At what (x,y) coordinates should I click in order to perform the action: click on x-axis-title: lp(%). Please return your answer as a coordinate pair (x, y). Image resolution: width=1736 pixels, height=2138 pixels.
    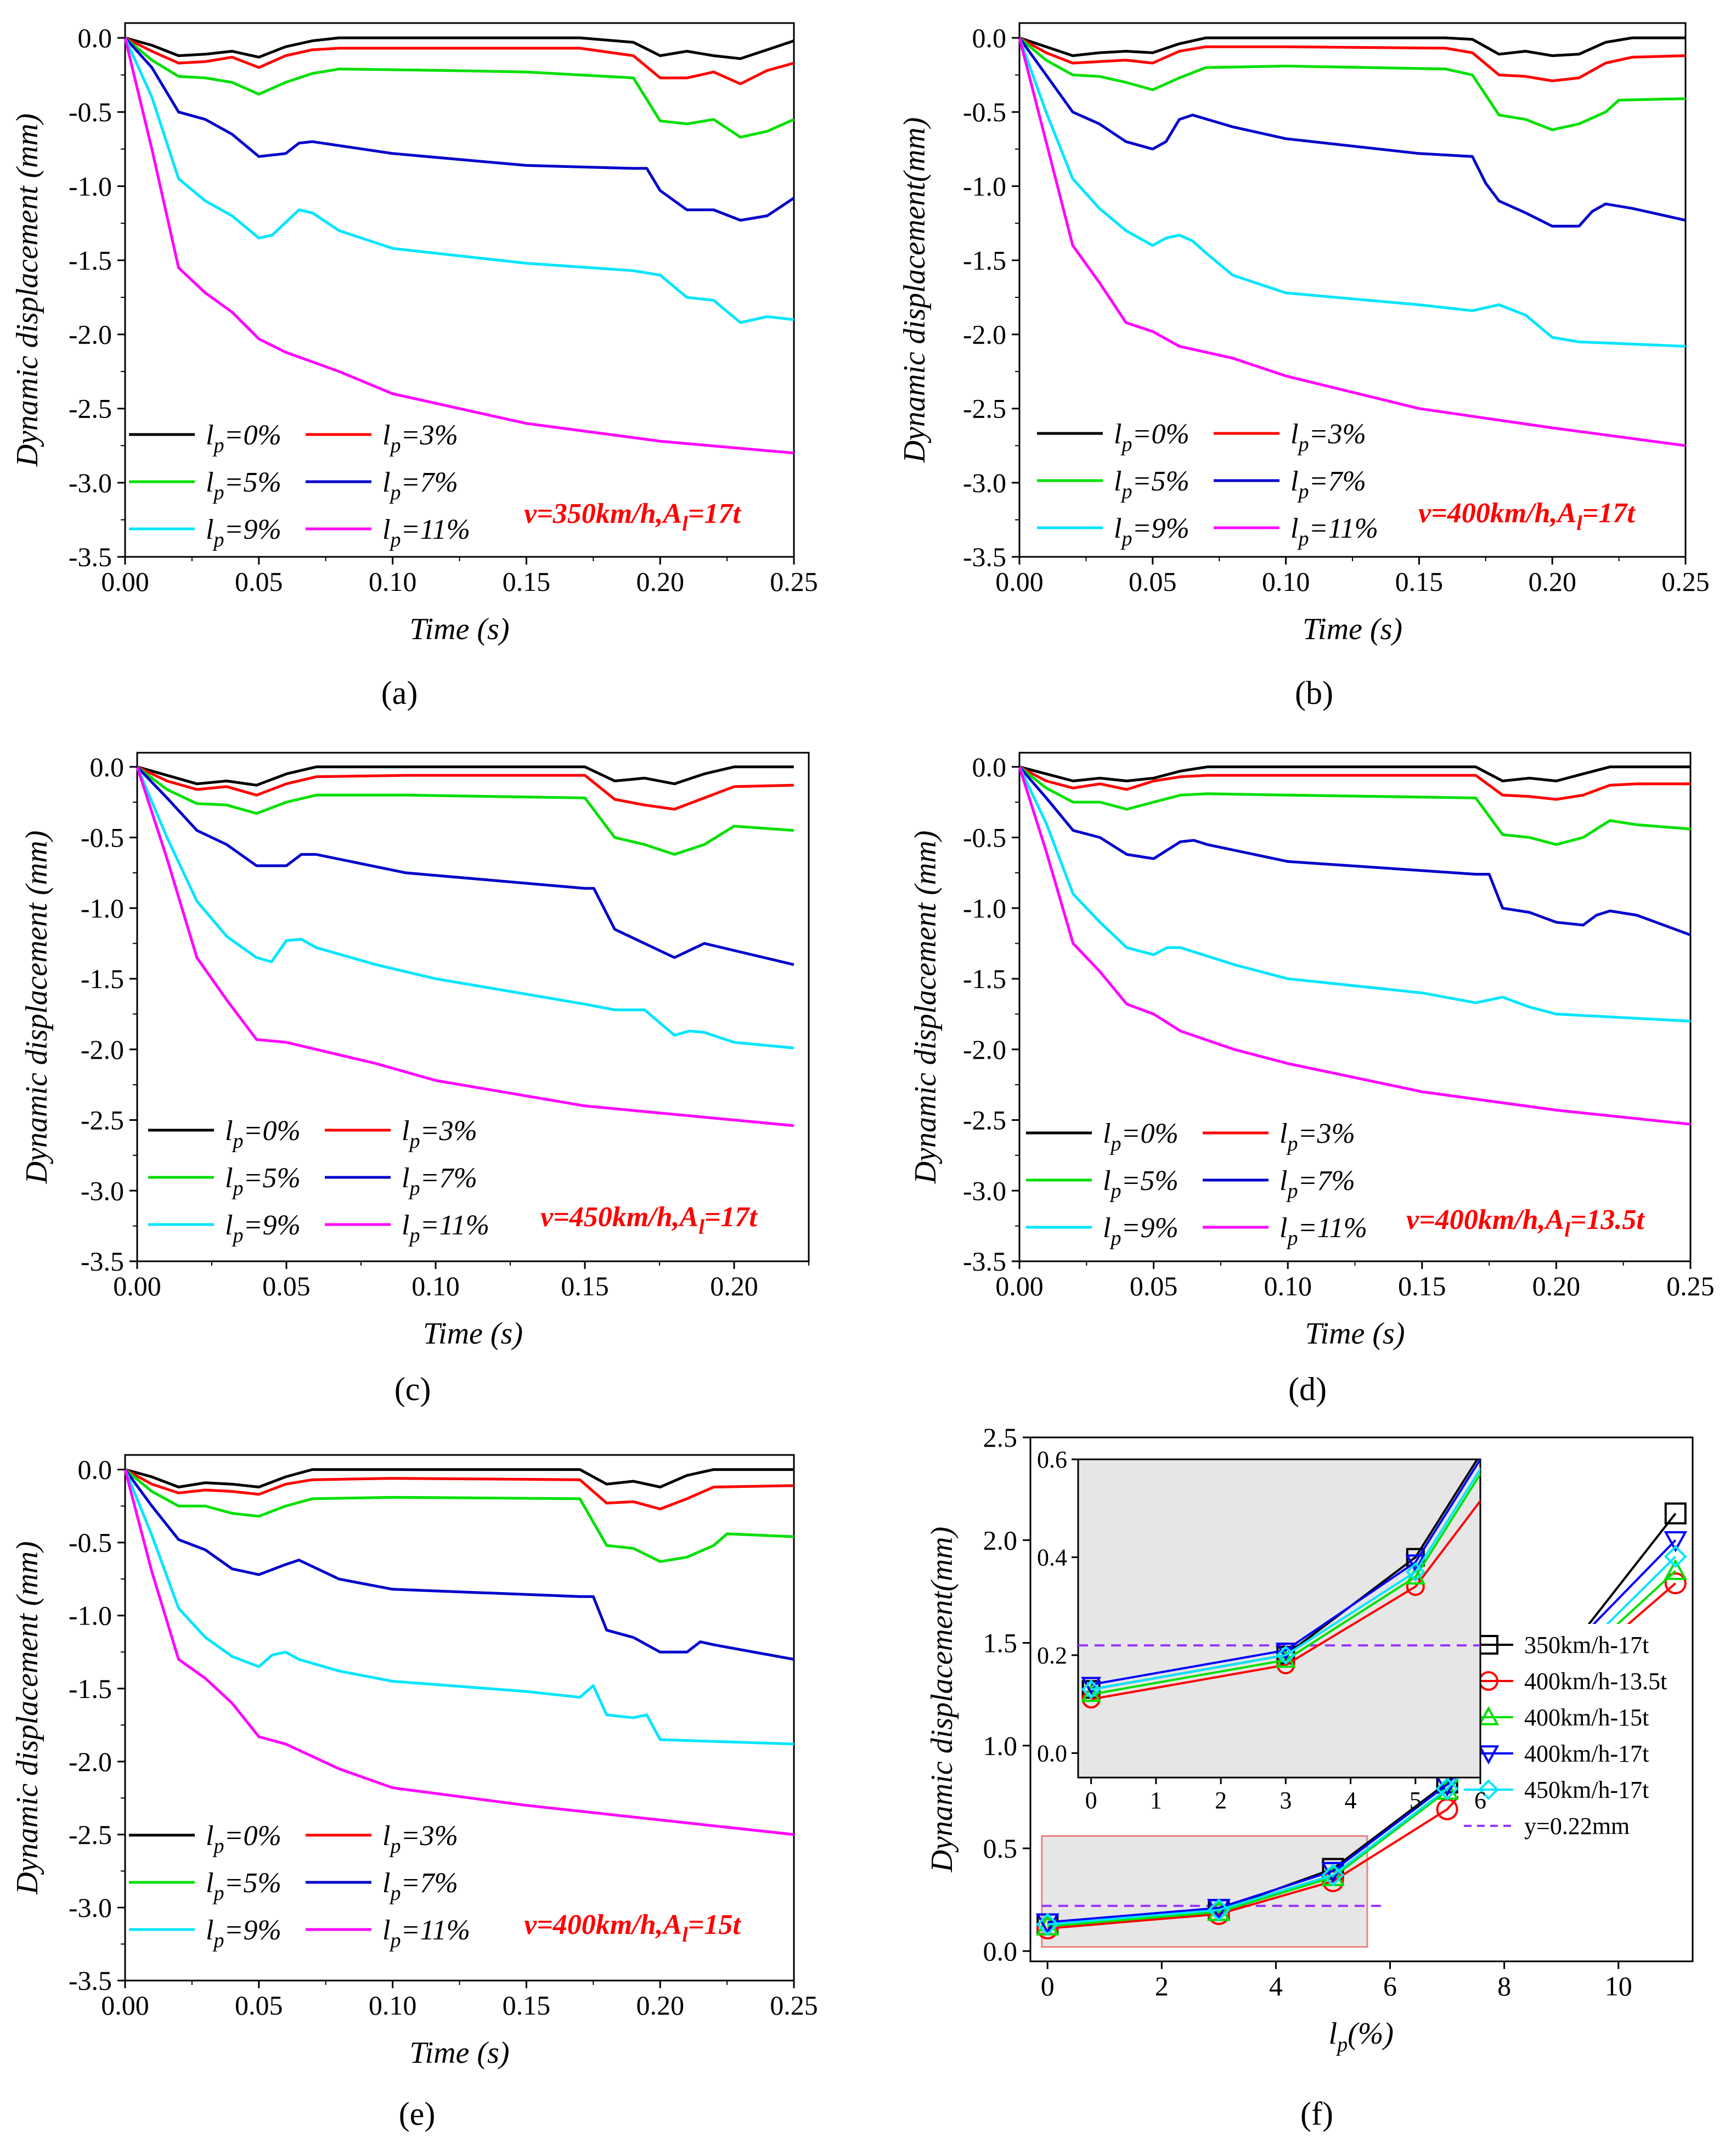
    Looking at the image, I should click on (1361, 2036).